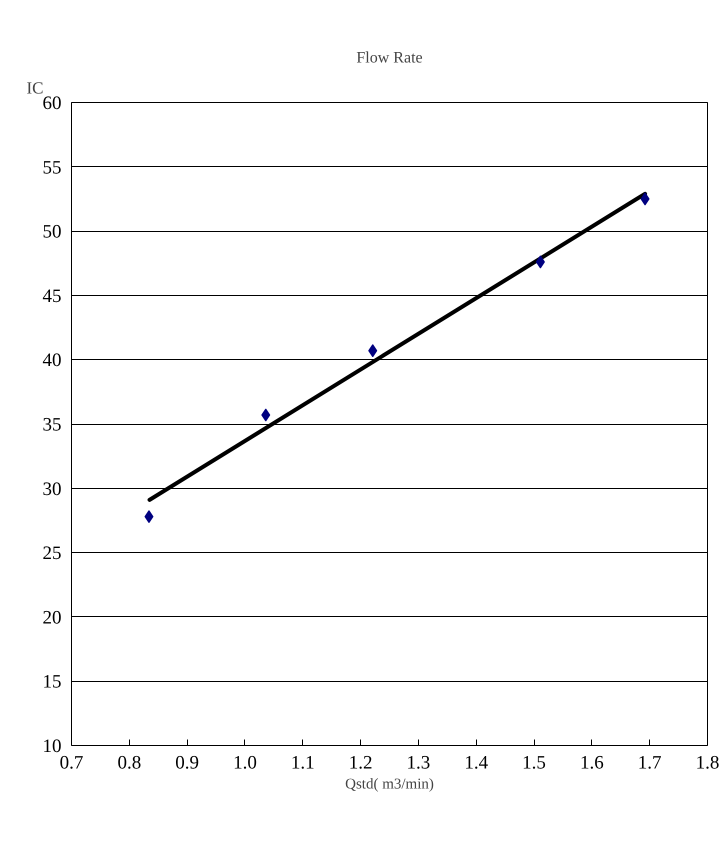 Image resolution: width=728 pixels, height=848 pixels. I want to click on y-tick-label: 35, so click(52, 425).